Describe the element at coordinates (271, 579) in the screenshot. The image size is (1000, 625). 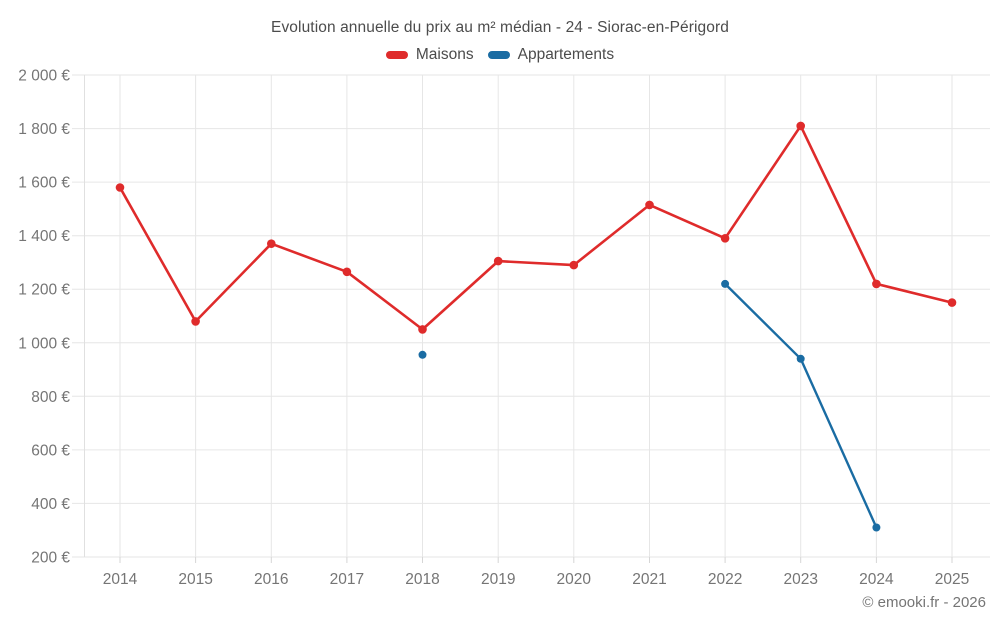
I see `x-tick-label: 2016` at that location.